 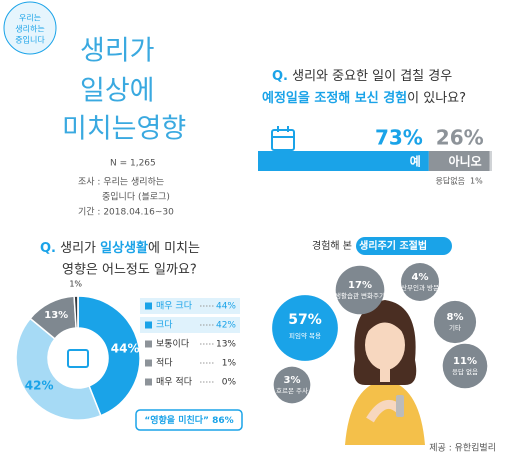 What do you see at coordinates (226, 326) in the screenshot?
I see `legend-value: 42%` at bounding box center [226, 326].